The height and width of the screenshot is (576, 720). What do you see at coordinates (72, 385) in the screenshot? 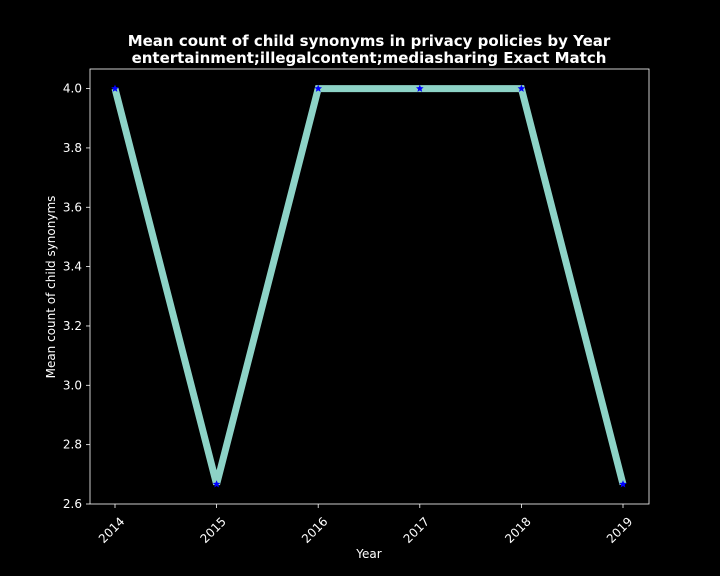
I see `y-tick-label: 3.0` at bounding box center [72, 385].